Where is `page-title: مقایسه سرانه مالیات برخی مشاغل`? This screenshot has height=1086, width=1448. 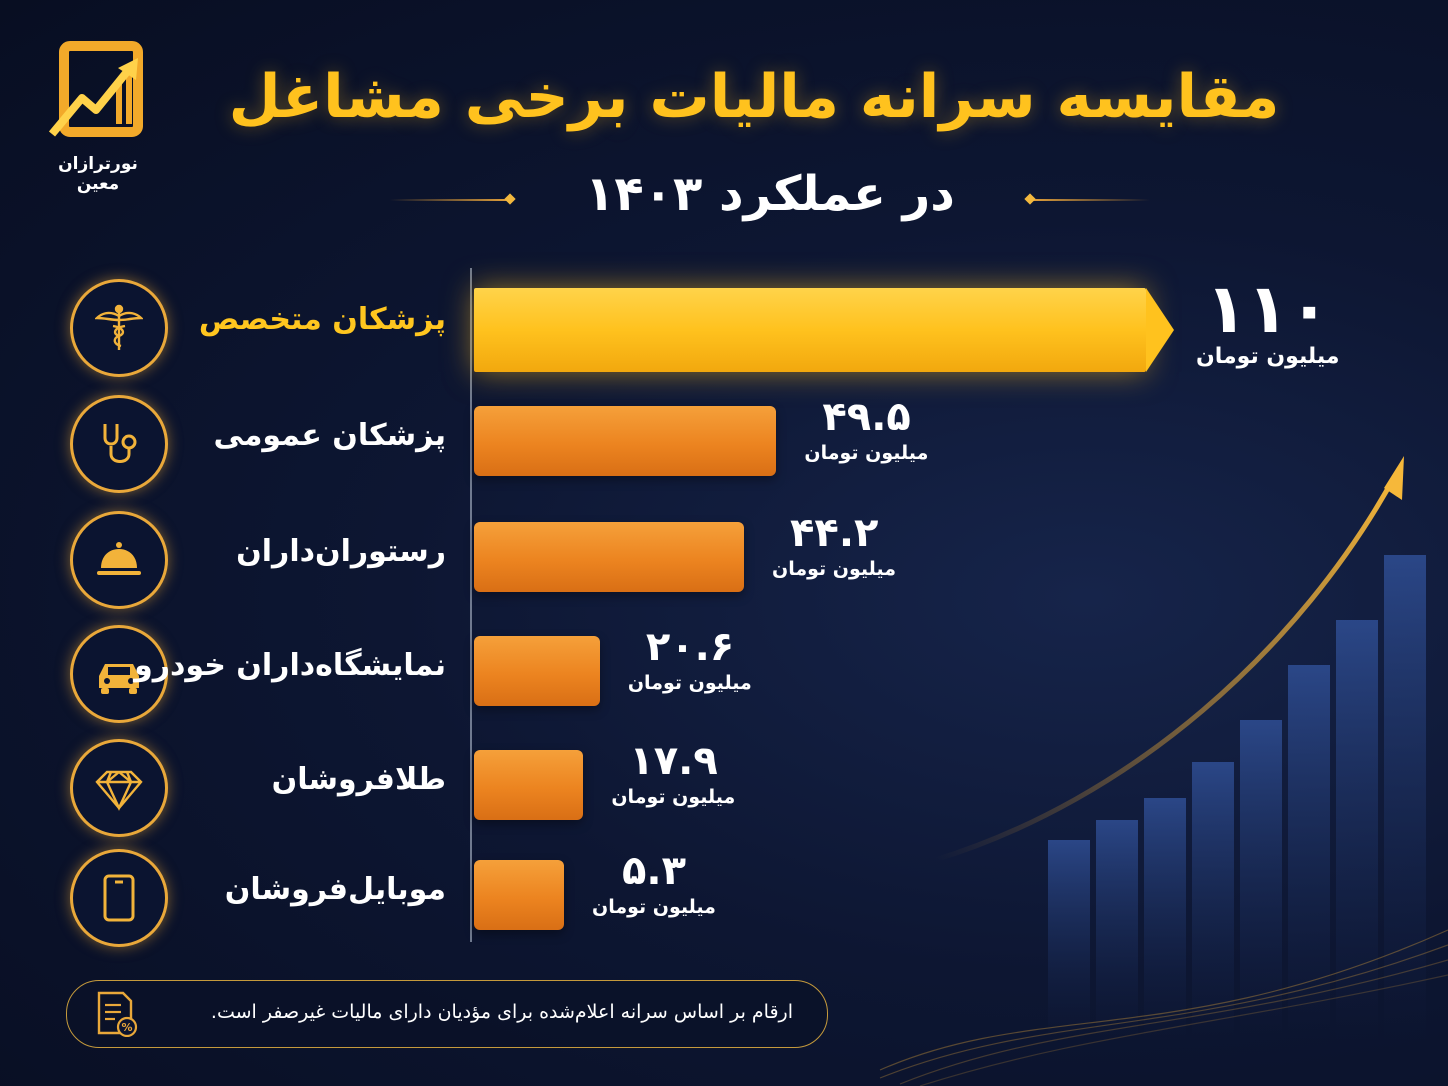 page-title: مقایسه سرانه مالیات برخی مشاغل is located at coordinates (754, 97).